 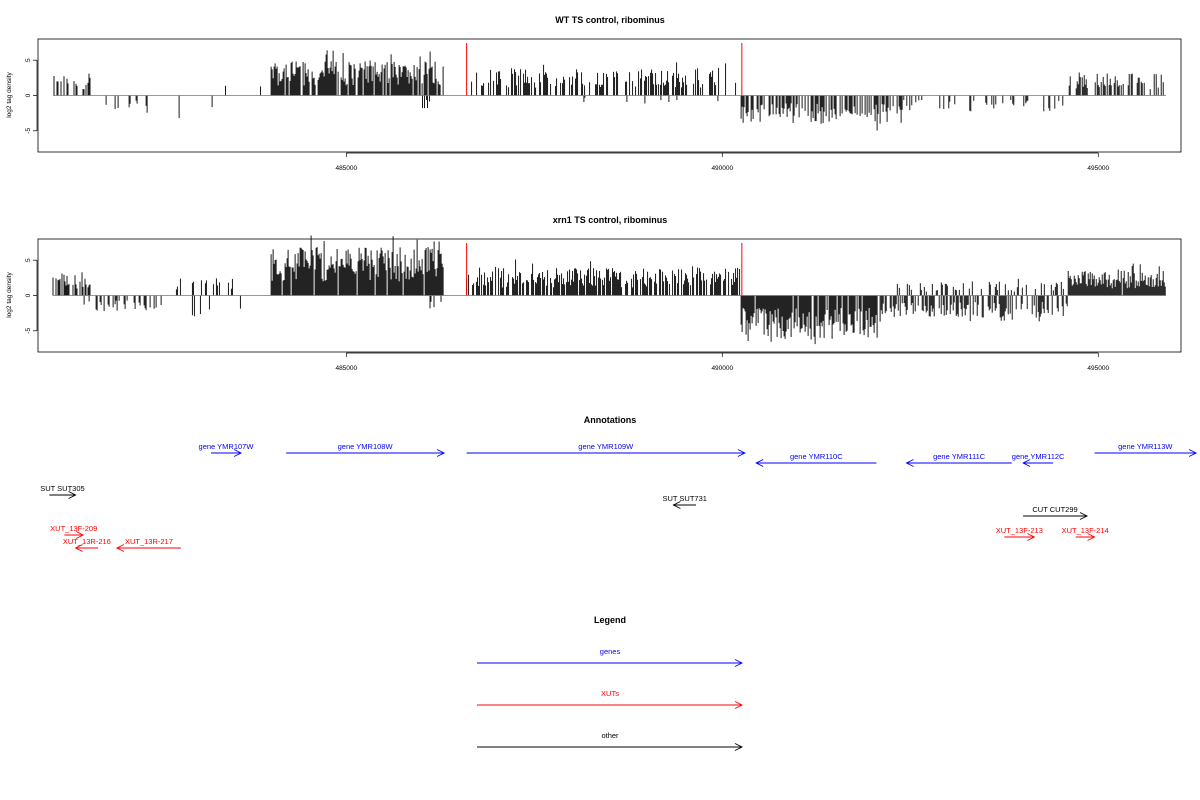 I want to click on legend-label: genes, so click(x=610, y=651).